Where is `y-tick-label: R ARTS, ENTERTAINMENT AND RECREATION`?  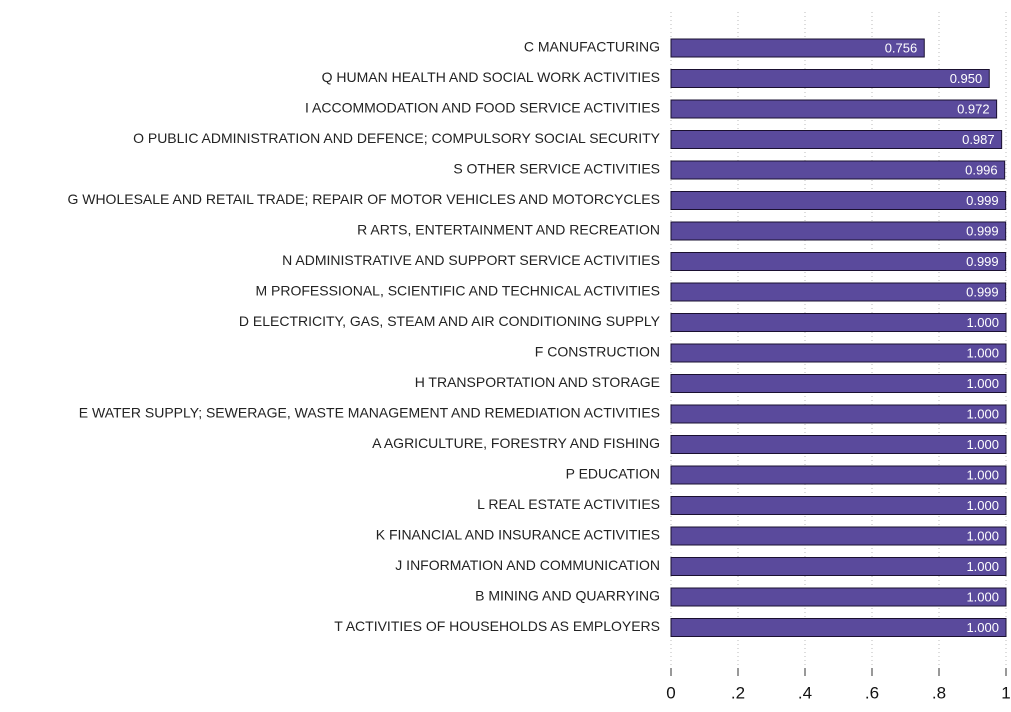
y-tick-label: R ARTS, ENTERTAINMENT AND RECREATION is located at coordinates (508, 230).